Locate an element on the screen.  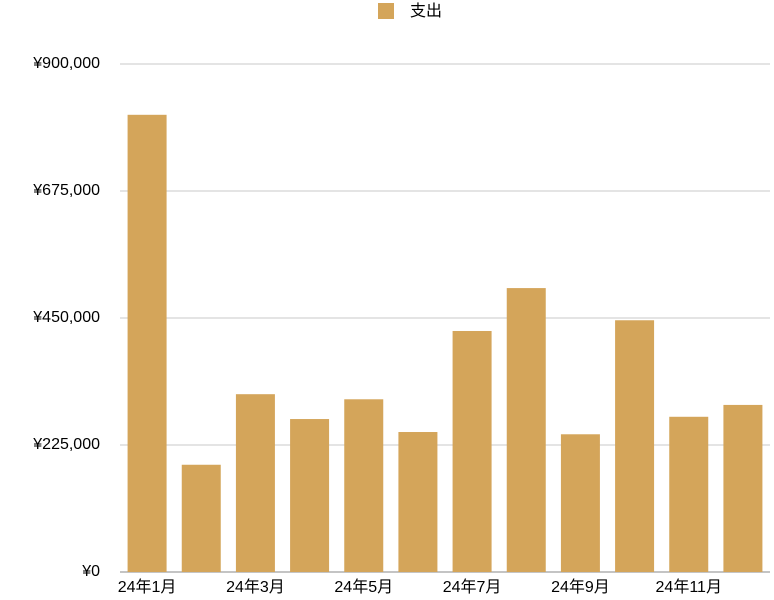
legend-label: 支出 is located at coordinates (426, 11).